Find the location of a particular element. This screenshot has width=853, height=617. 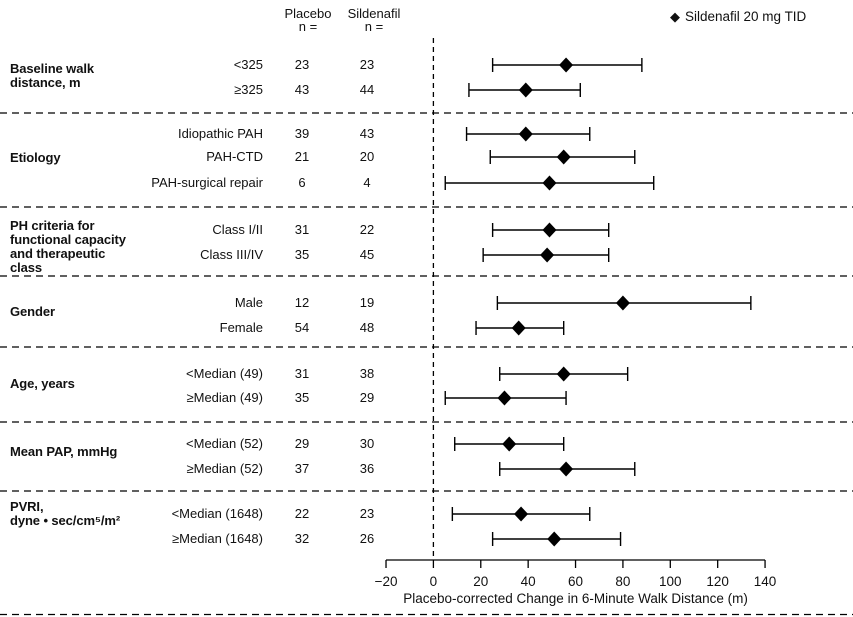

placebo-column-header: Placebo n = is located at coordinates (308, 20).